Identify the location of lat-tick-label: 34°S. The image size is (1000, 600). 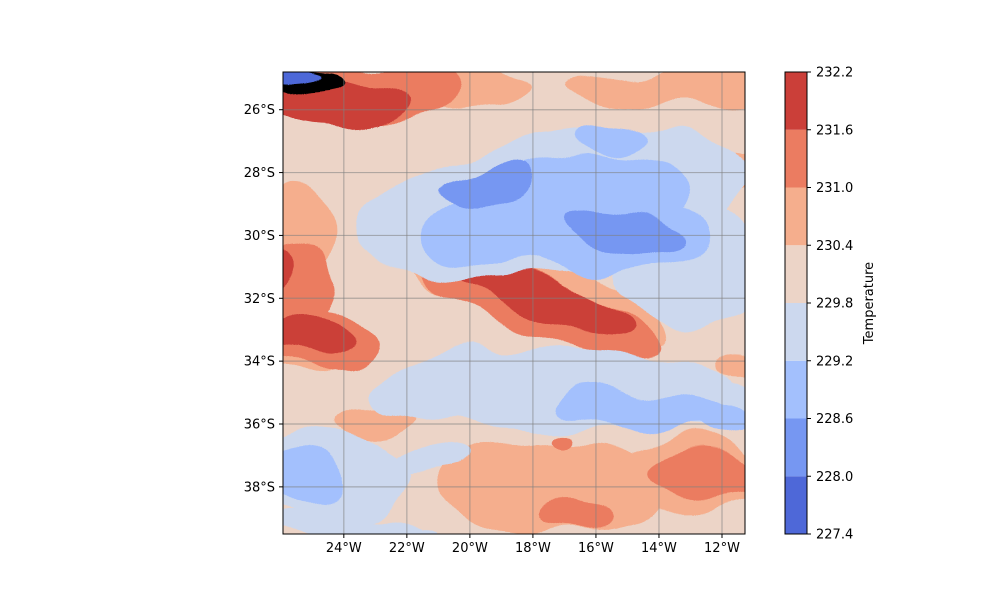
(259, 362).